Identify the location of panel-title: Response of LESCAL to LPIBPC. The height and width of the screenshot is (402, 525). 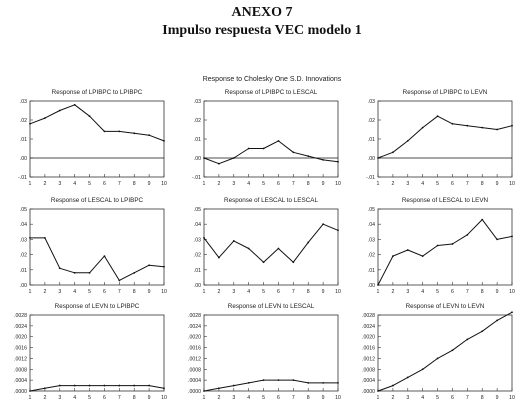
(97, 200).